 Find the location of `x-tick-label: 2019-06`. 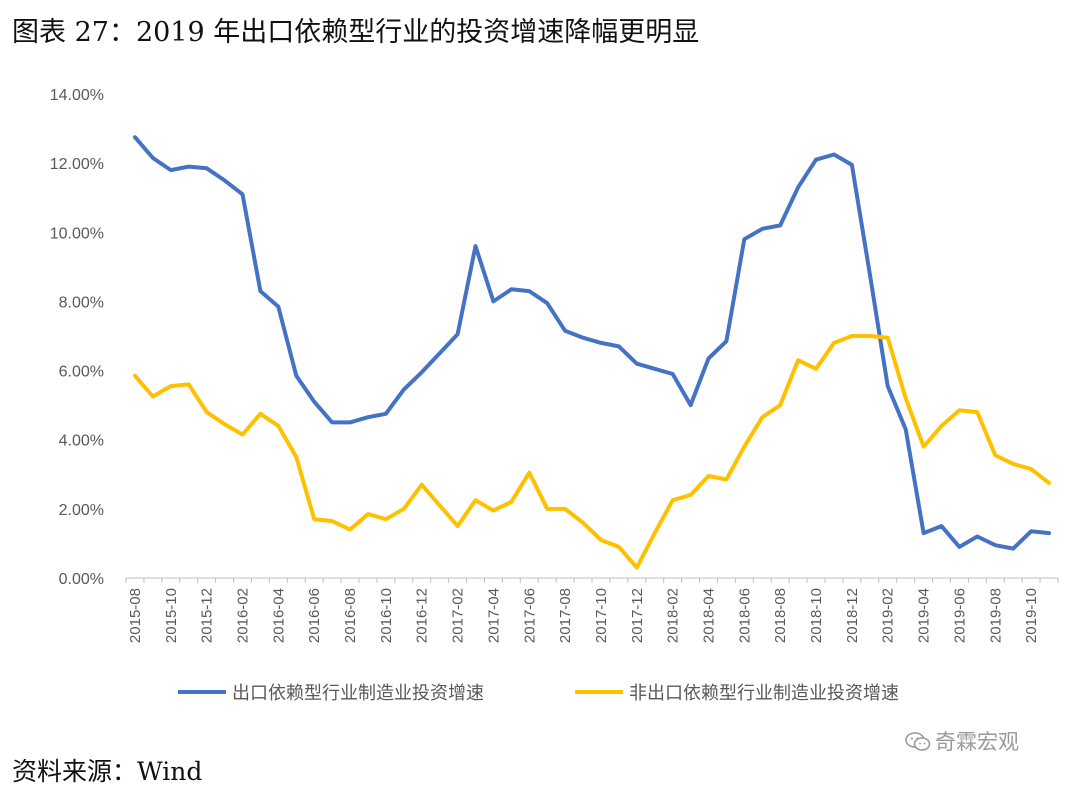

x-tick-label: 2019-06 is located at coordinates (959, 615).